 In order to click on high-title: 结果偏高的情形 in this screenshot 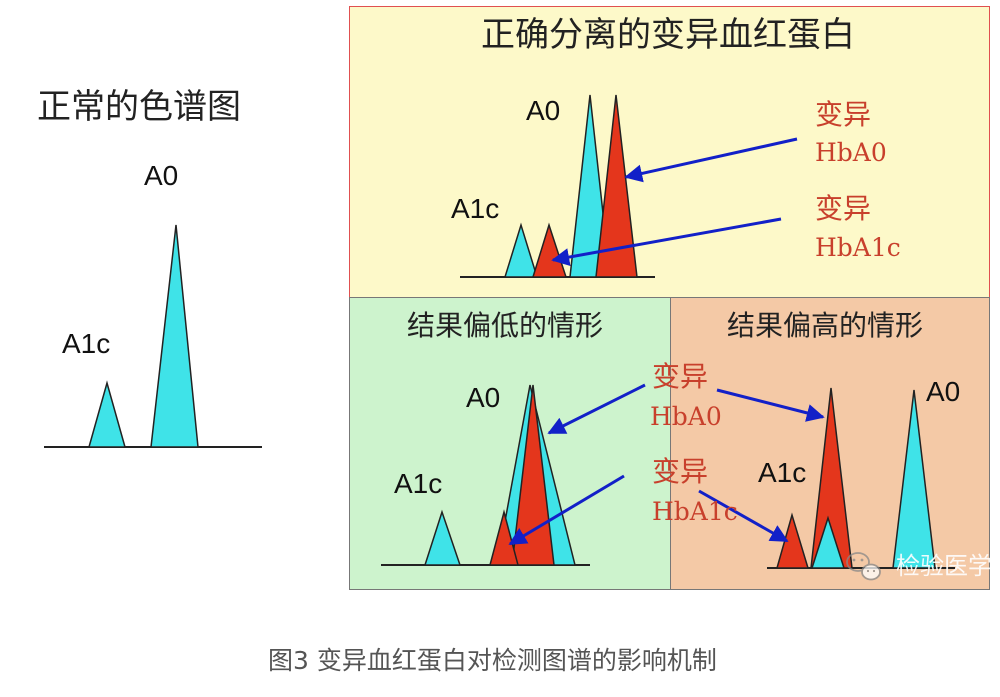, I will do `click(825, 325)`.